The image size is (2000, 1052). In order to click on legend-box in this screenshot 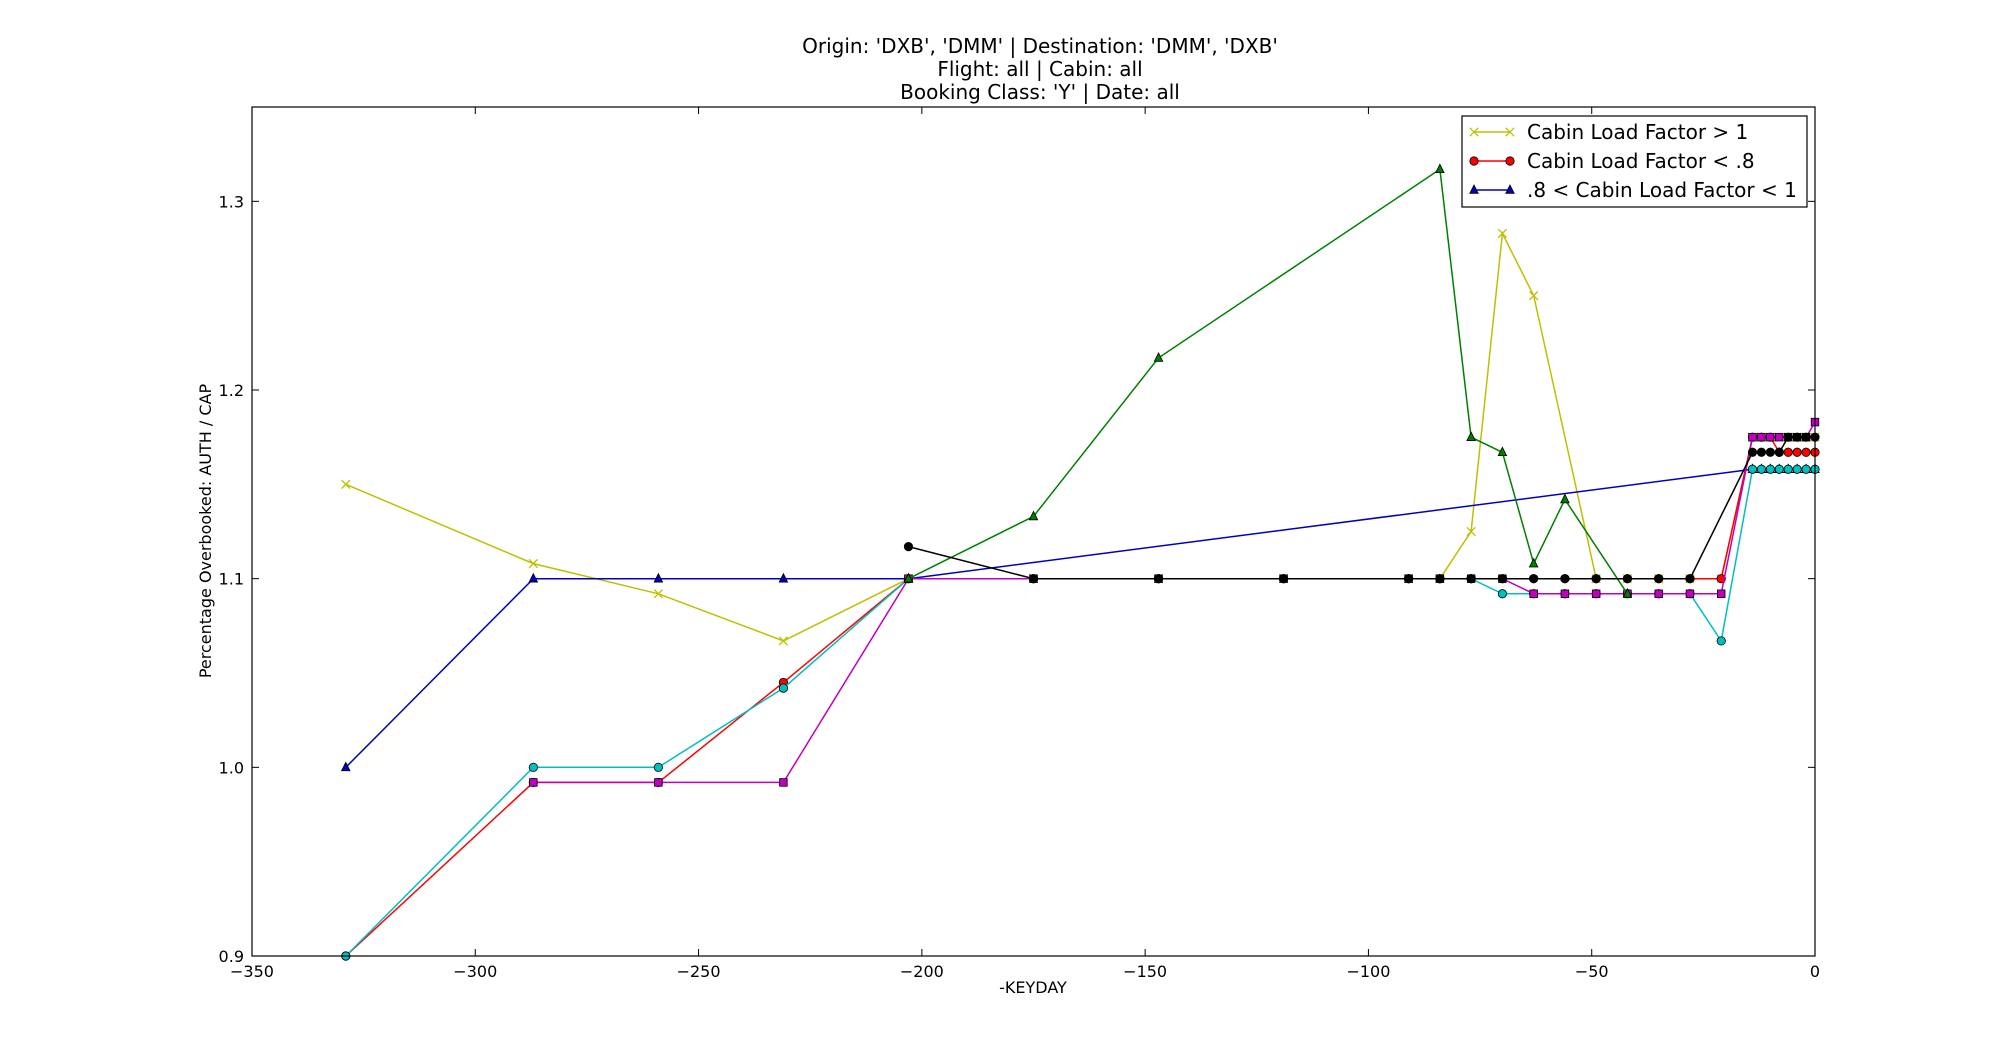, I will do `click(1634, 161)`.